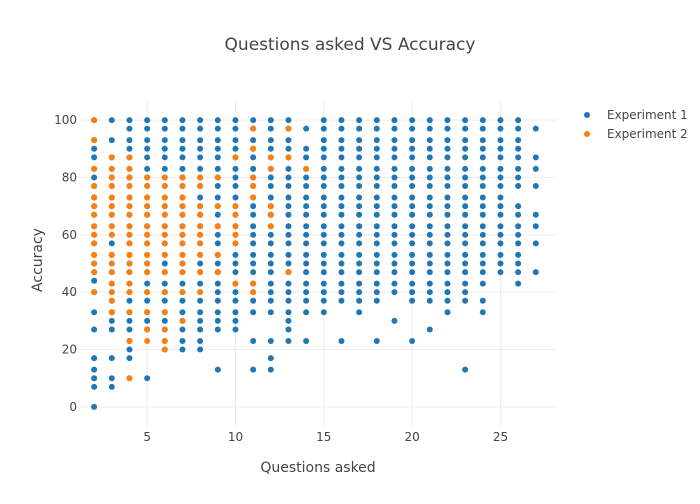 The image size is (700, 504). I want to click on y-tick-label: 40, so click(69, 292).